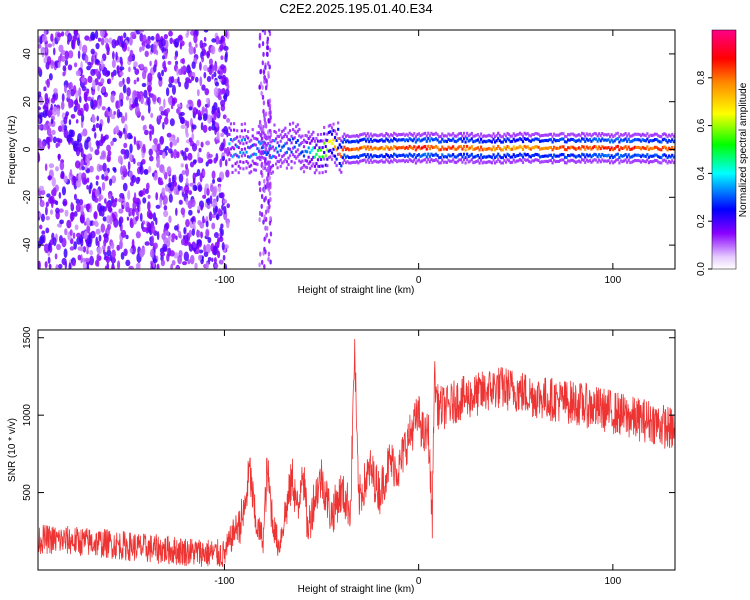  Describe the element at coordinates (355, 8) in the screenshot. I see `chart-title: C2E2.2025.195.01.40.E34` at that location.